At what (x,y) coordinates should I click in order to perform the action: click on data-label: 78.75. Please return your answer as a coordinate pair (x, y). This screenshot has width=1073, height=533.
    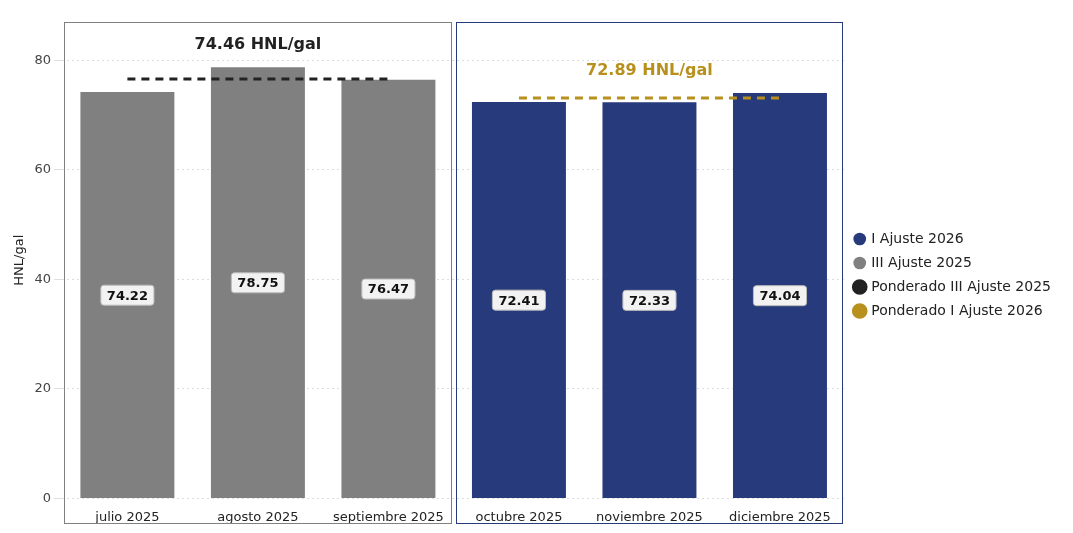
    Looking at the image, I should click on (258, 283).